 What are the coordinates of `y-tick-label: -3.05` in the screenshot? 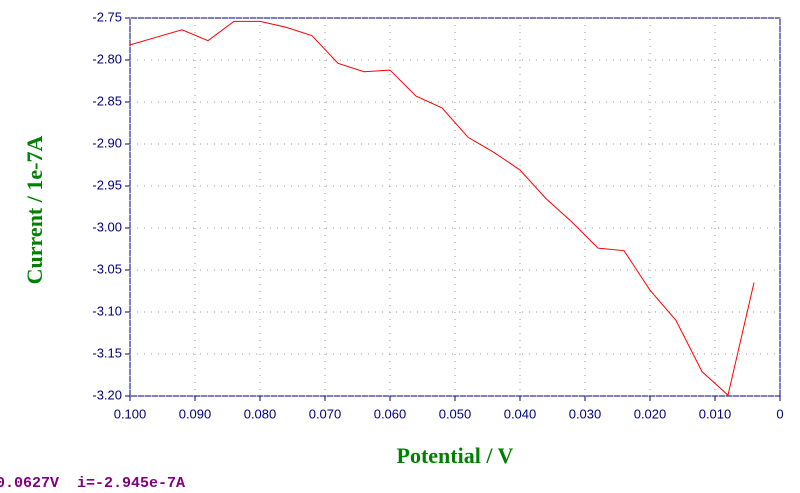 It's located at (107, 268).